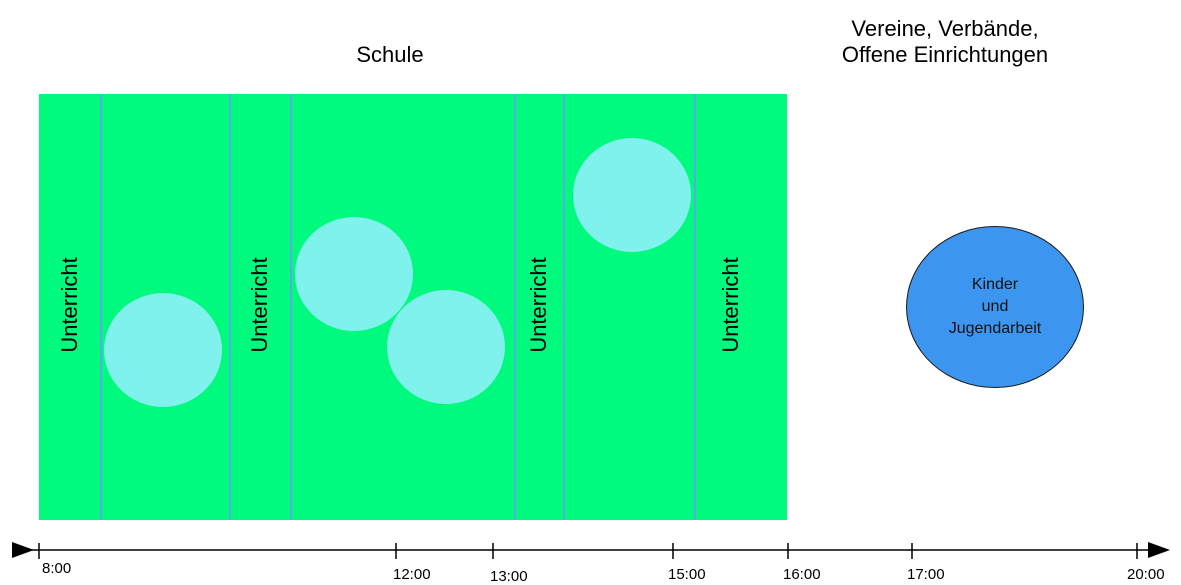 This screenshot has height=585, width=1181. Describe the element at coordinates (412, 574) in the screenshot. I see `tick-label: 12:00` at that location.